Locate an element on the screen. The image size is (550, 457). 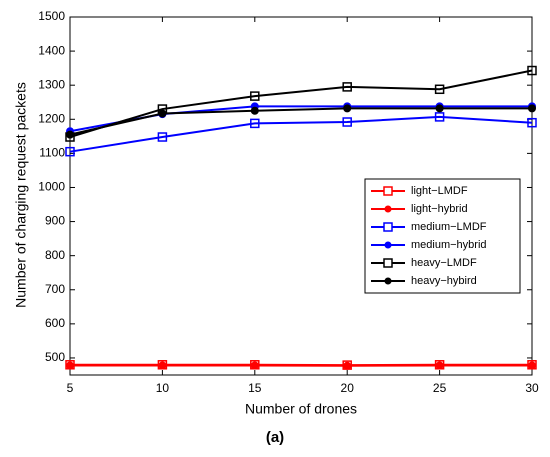
x-axis-label: Number of drones is located at coordinates (301, 409).